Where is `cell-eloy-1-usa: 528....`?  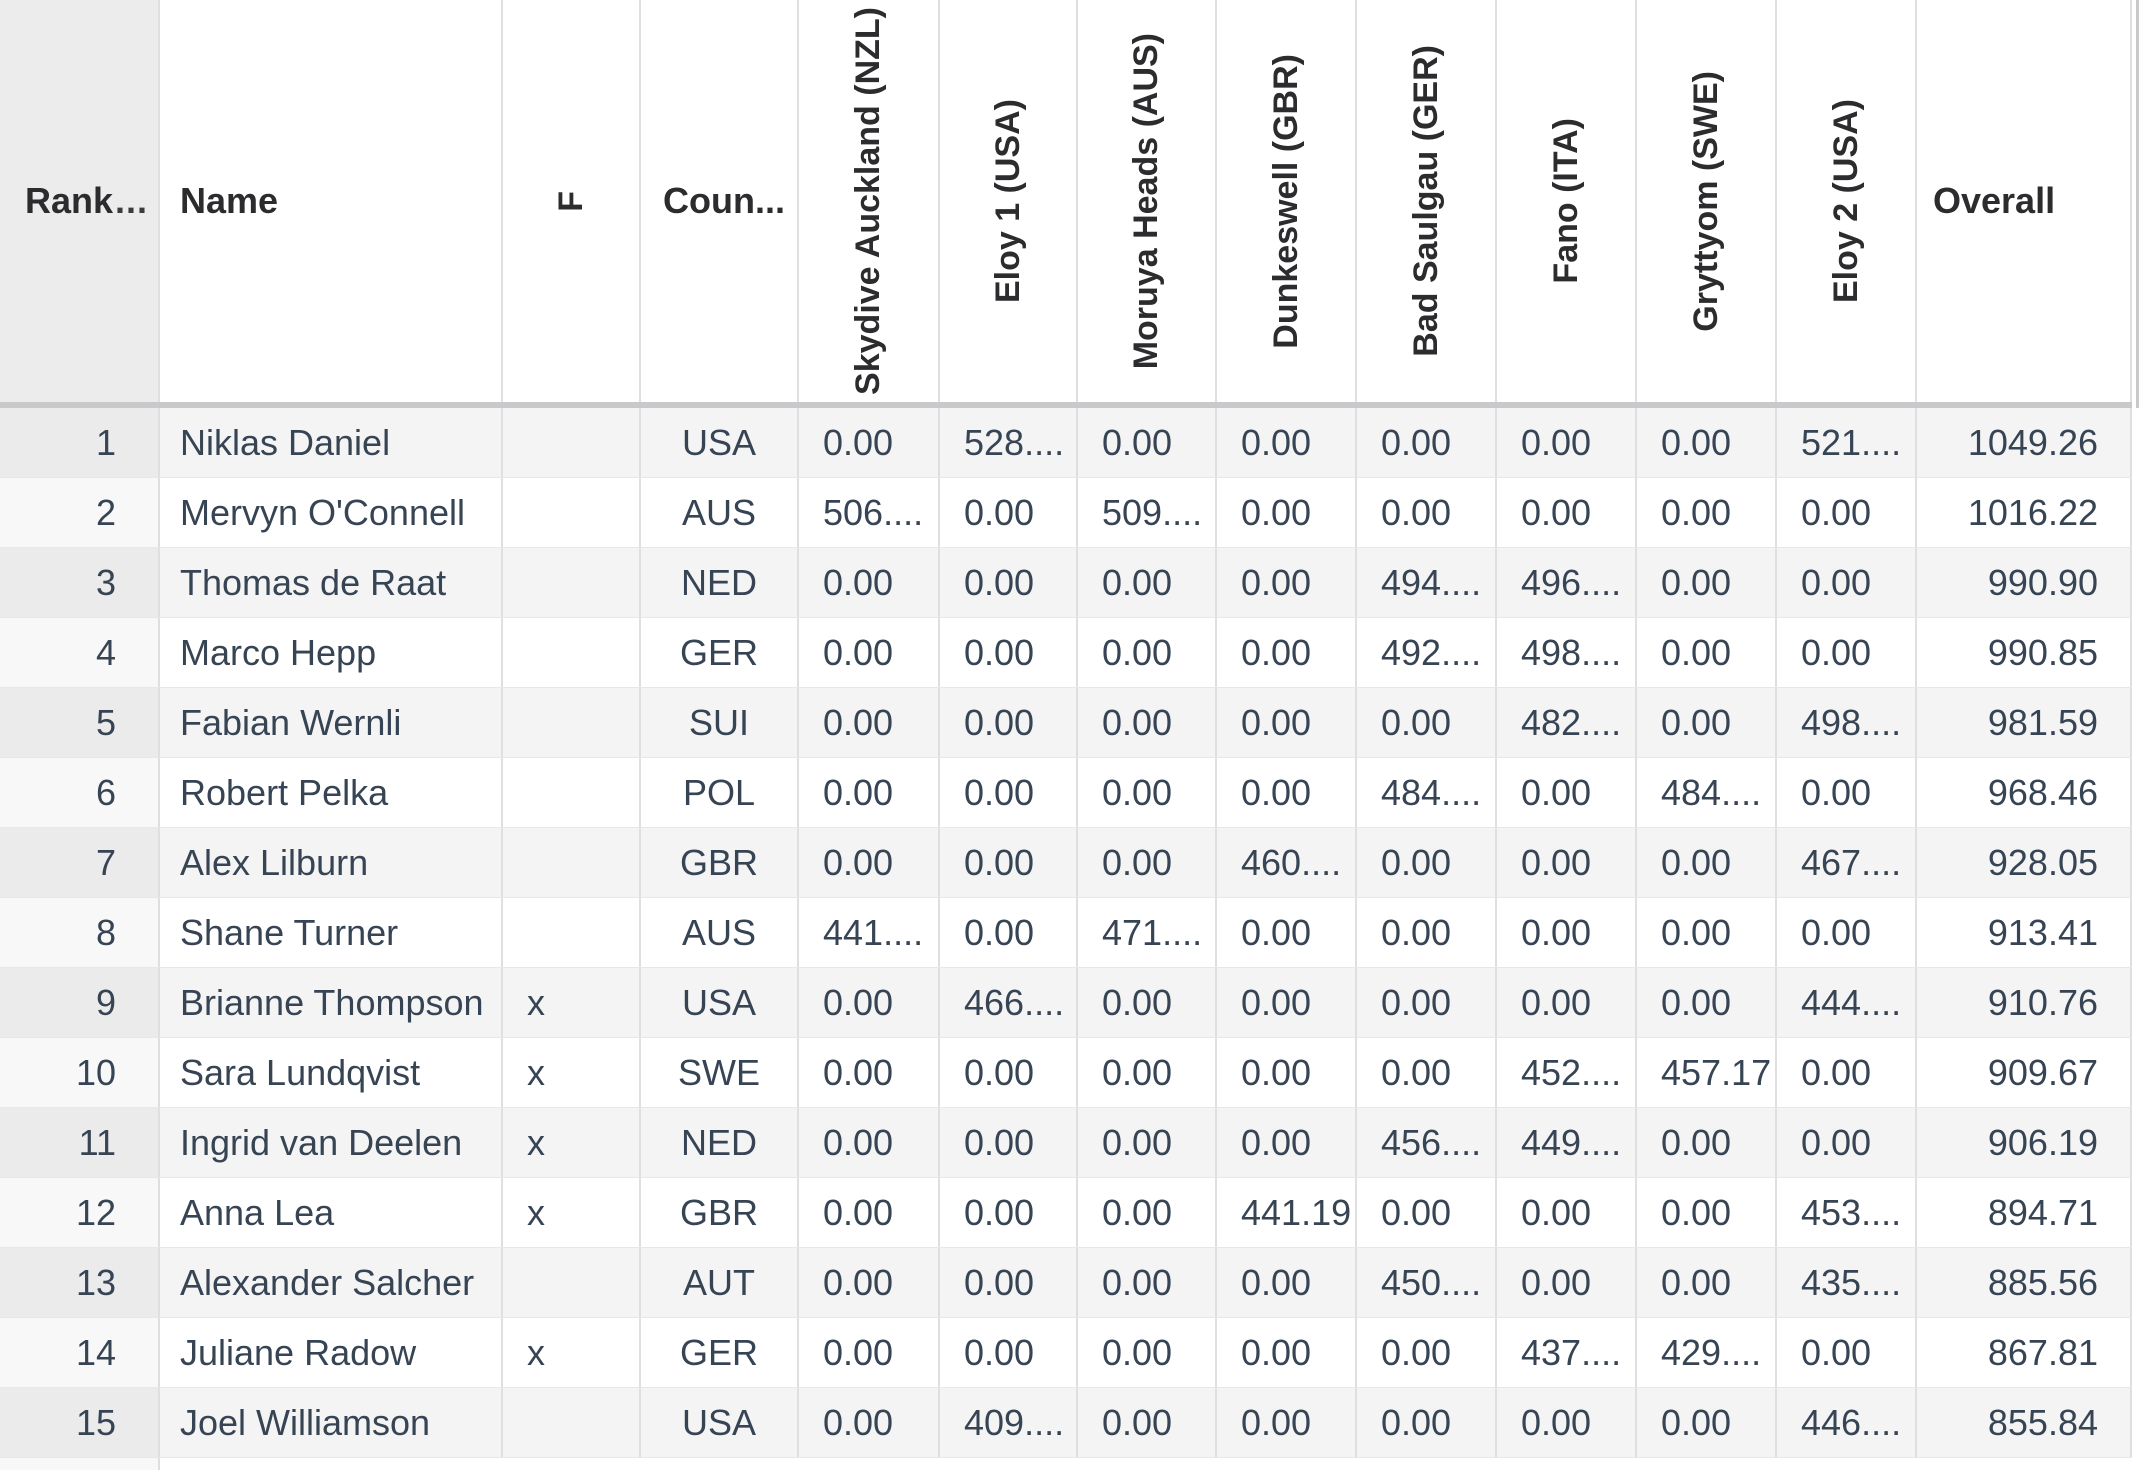 cell-eloy-1-usa: 528.... is located at coordinates (1009, 442).